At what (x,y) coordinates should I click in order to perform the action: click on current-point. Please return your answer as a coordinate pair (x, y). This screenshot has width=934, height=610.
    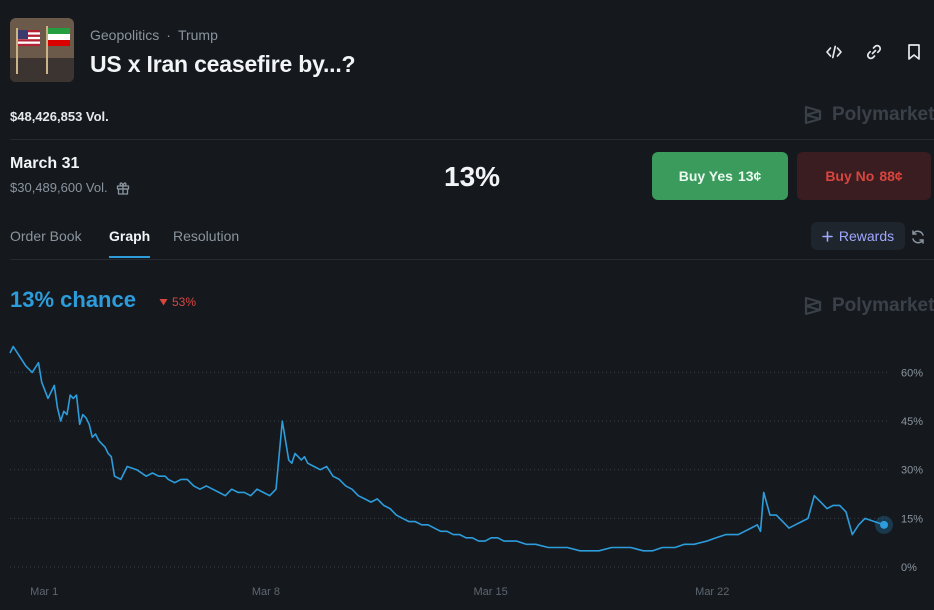
    Looking at the image, I should click on (884, 524).